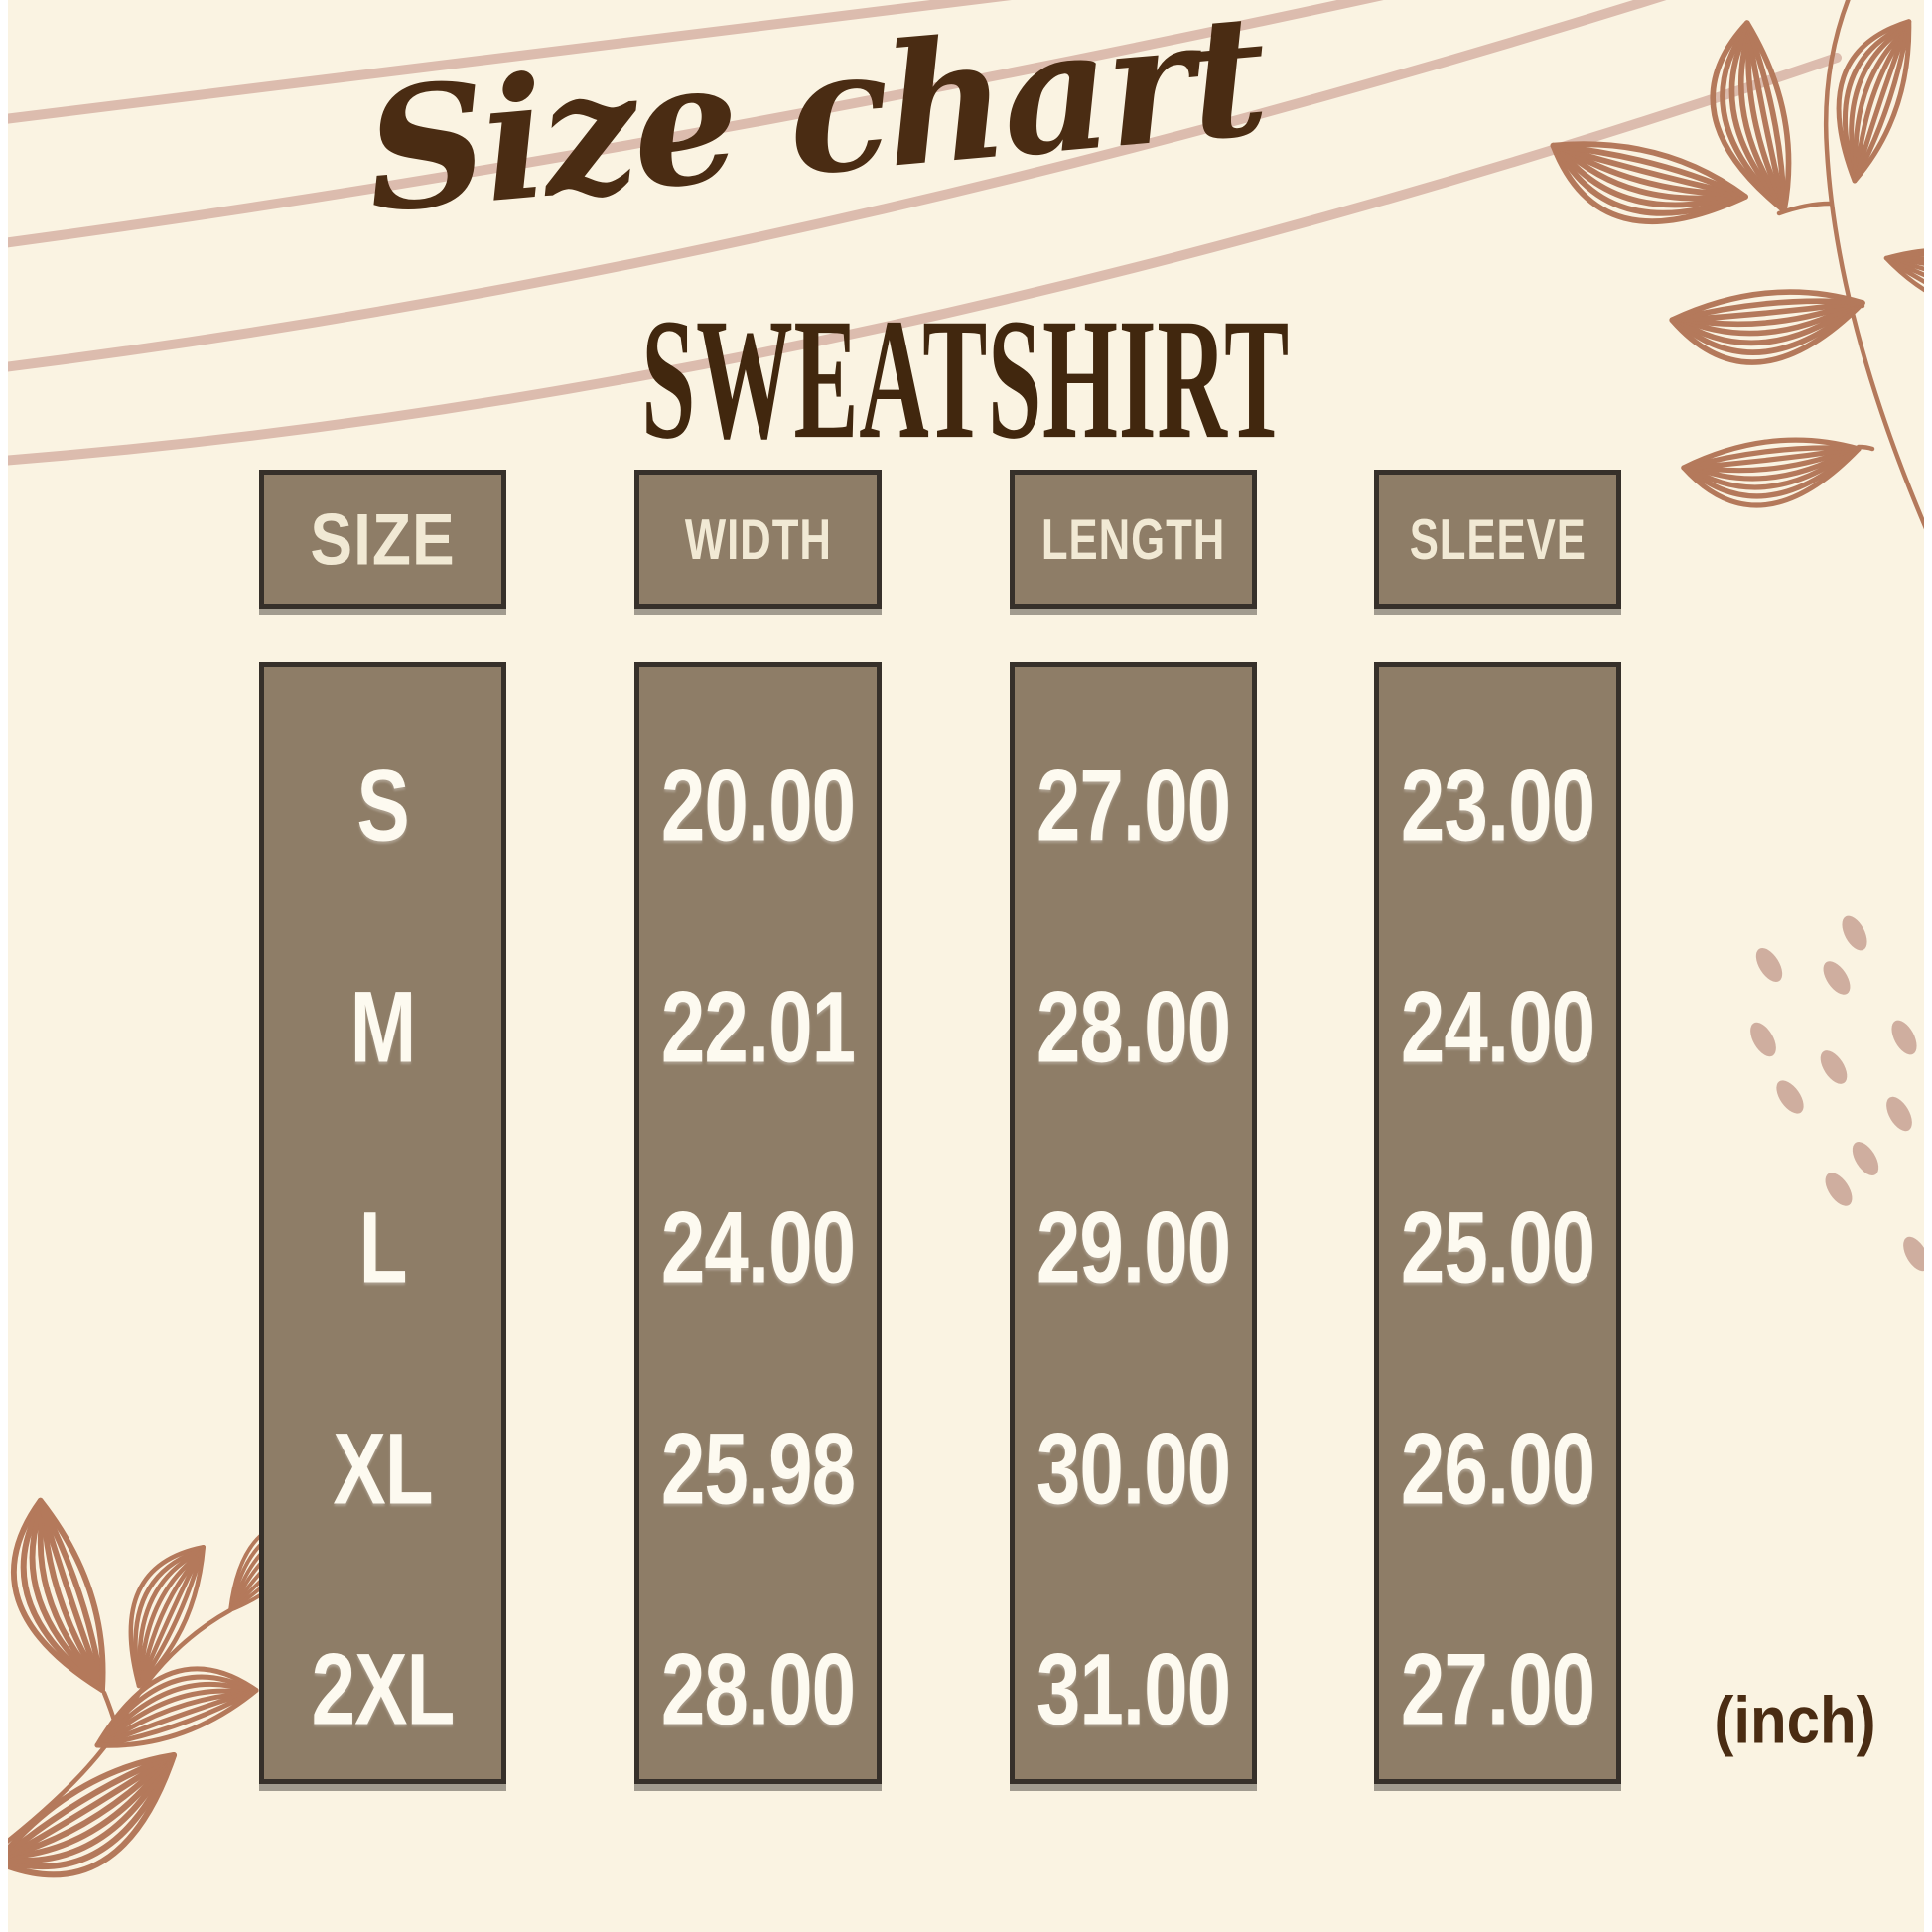 The height and width of the screenshot is (1932, 1932). I want to click on column-width-values: 20.00 22.01 24.00 25.98 28.00, so click(758, 1223).